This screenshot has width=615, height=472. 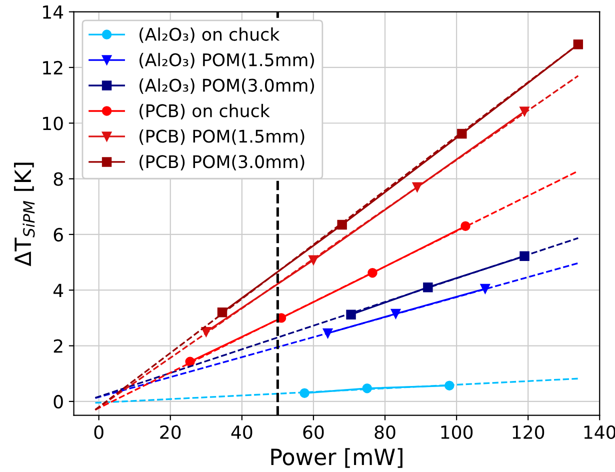 I want to click on x-tick-label: 40, so click(x=241, y=432).